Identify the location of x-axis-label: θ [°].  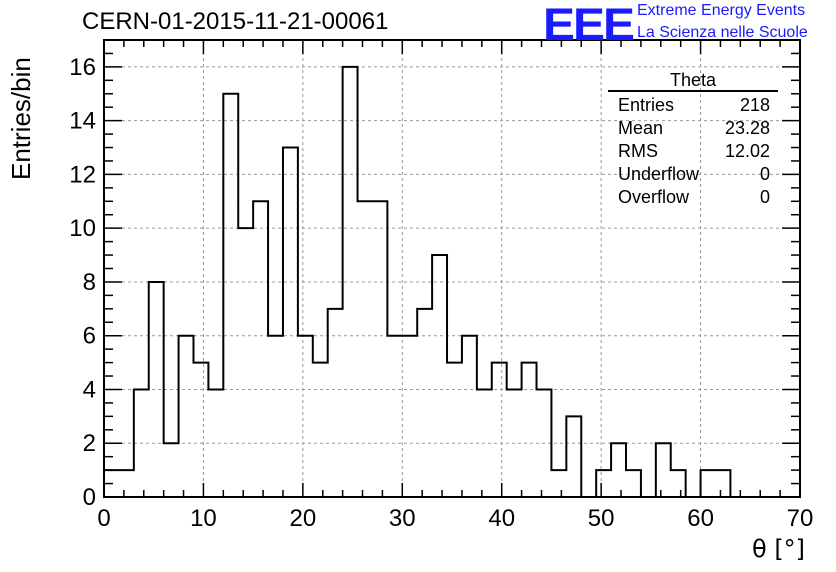
(779, 549).